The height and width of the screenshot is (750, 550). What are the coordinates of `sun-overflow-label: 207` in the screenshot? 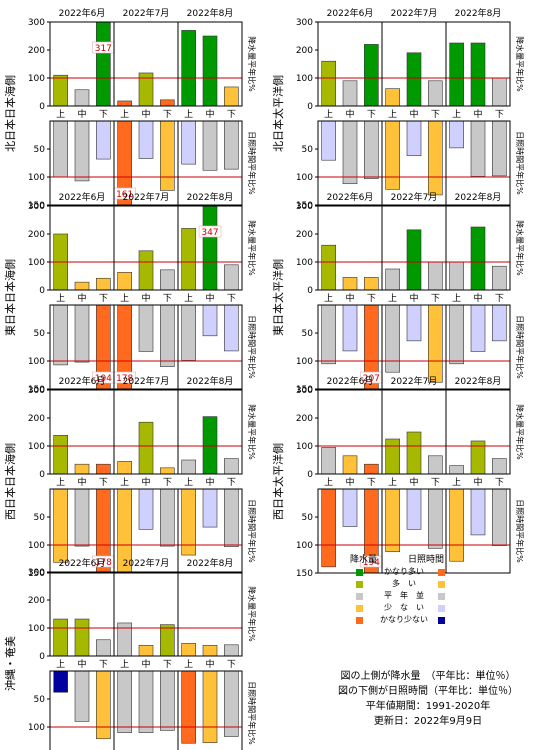 It's located at (371, 379).